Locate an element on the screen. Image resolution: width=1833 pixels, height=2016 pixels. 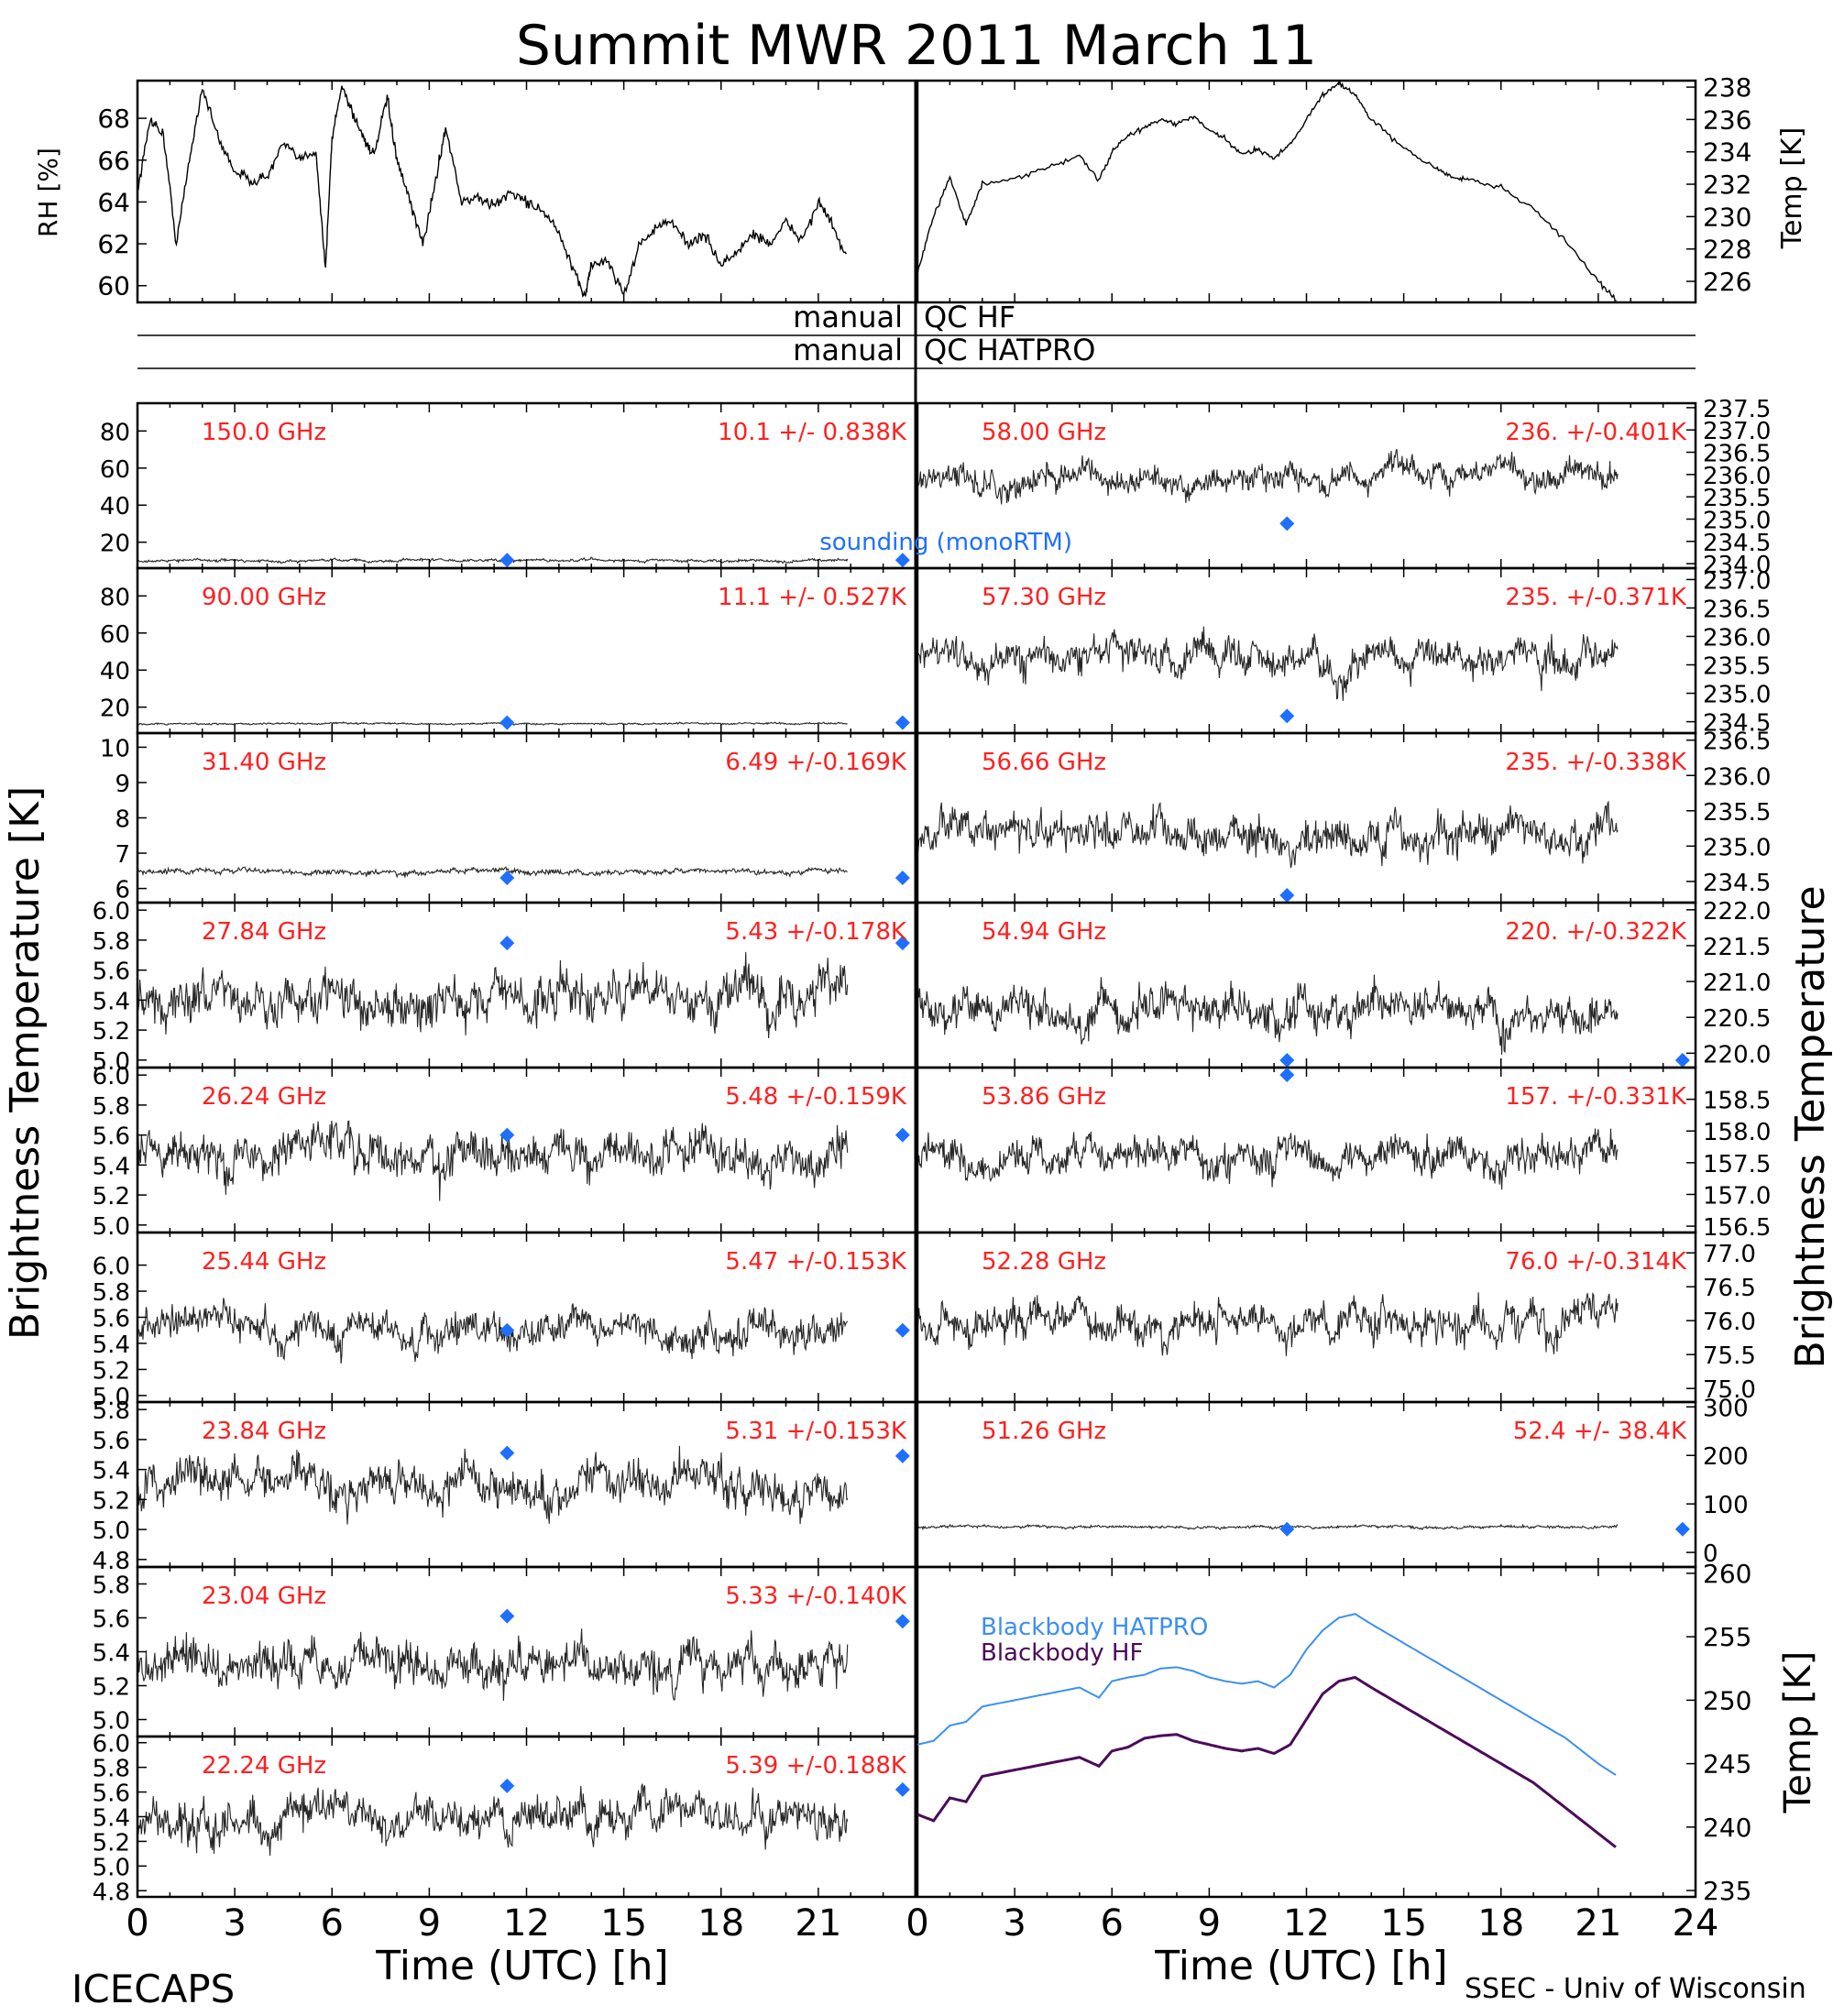
ch5800-ytick-label: 234.0 is located at coordinates (1737, 565).